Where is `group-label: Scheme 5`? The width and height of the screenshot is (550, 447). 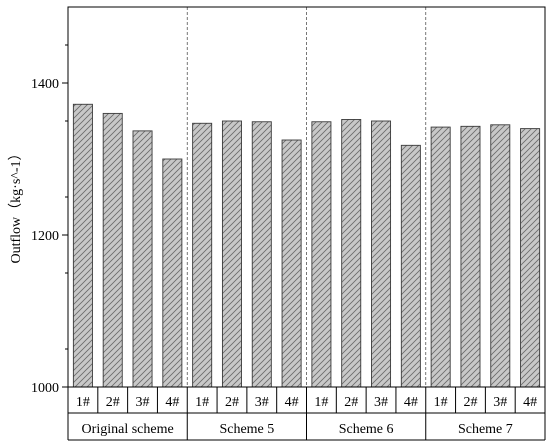
group-label: Scheme 5 is located at coordinates (246, 429).